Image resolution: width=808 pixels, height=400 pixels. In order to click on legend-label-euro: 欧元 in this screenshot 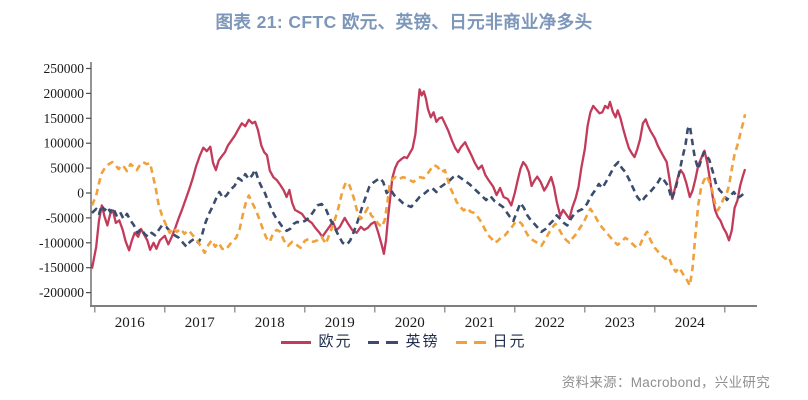, I will do `click(335, 342)`.